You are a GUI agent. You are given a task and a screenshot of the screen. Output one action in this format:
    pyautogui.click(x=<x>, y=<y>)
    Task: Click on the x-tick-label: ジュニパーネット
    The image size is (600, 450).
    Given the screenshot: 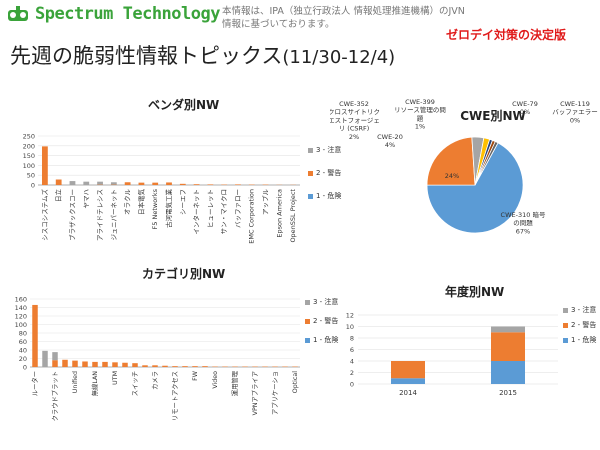 What is the action you would take?
    pyautogui.click(x=114, y=215)
    